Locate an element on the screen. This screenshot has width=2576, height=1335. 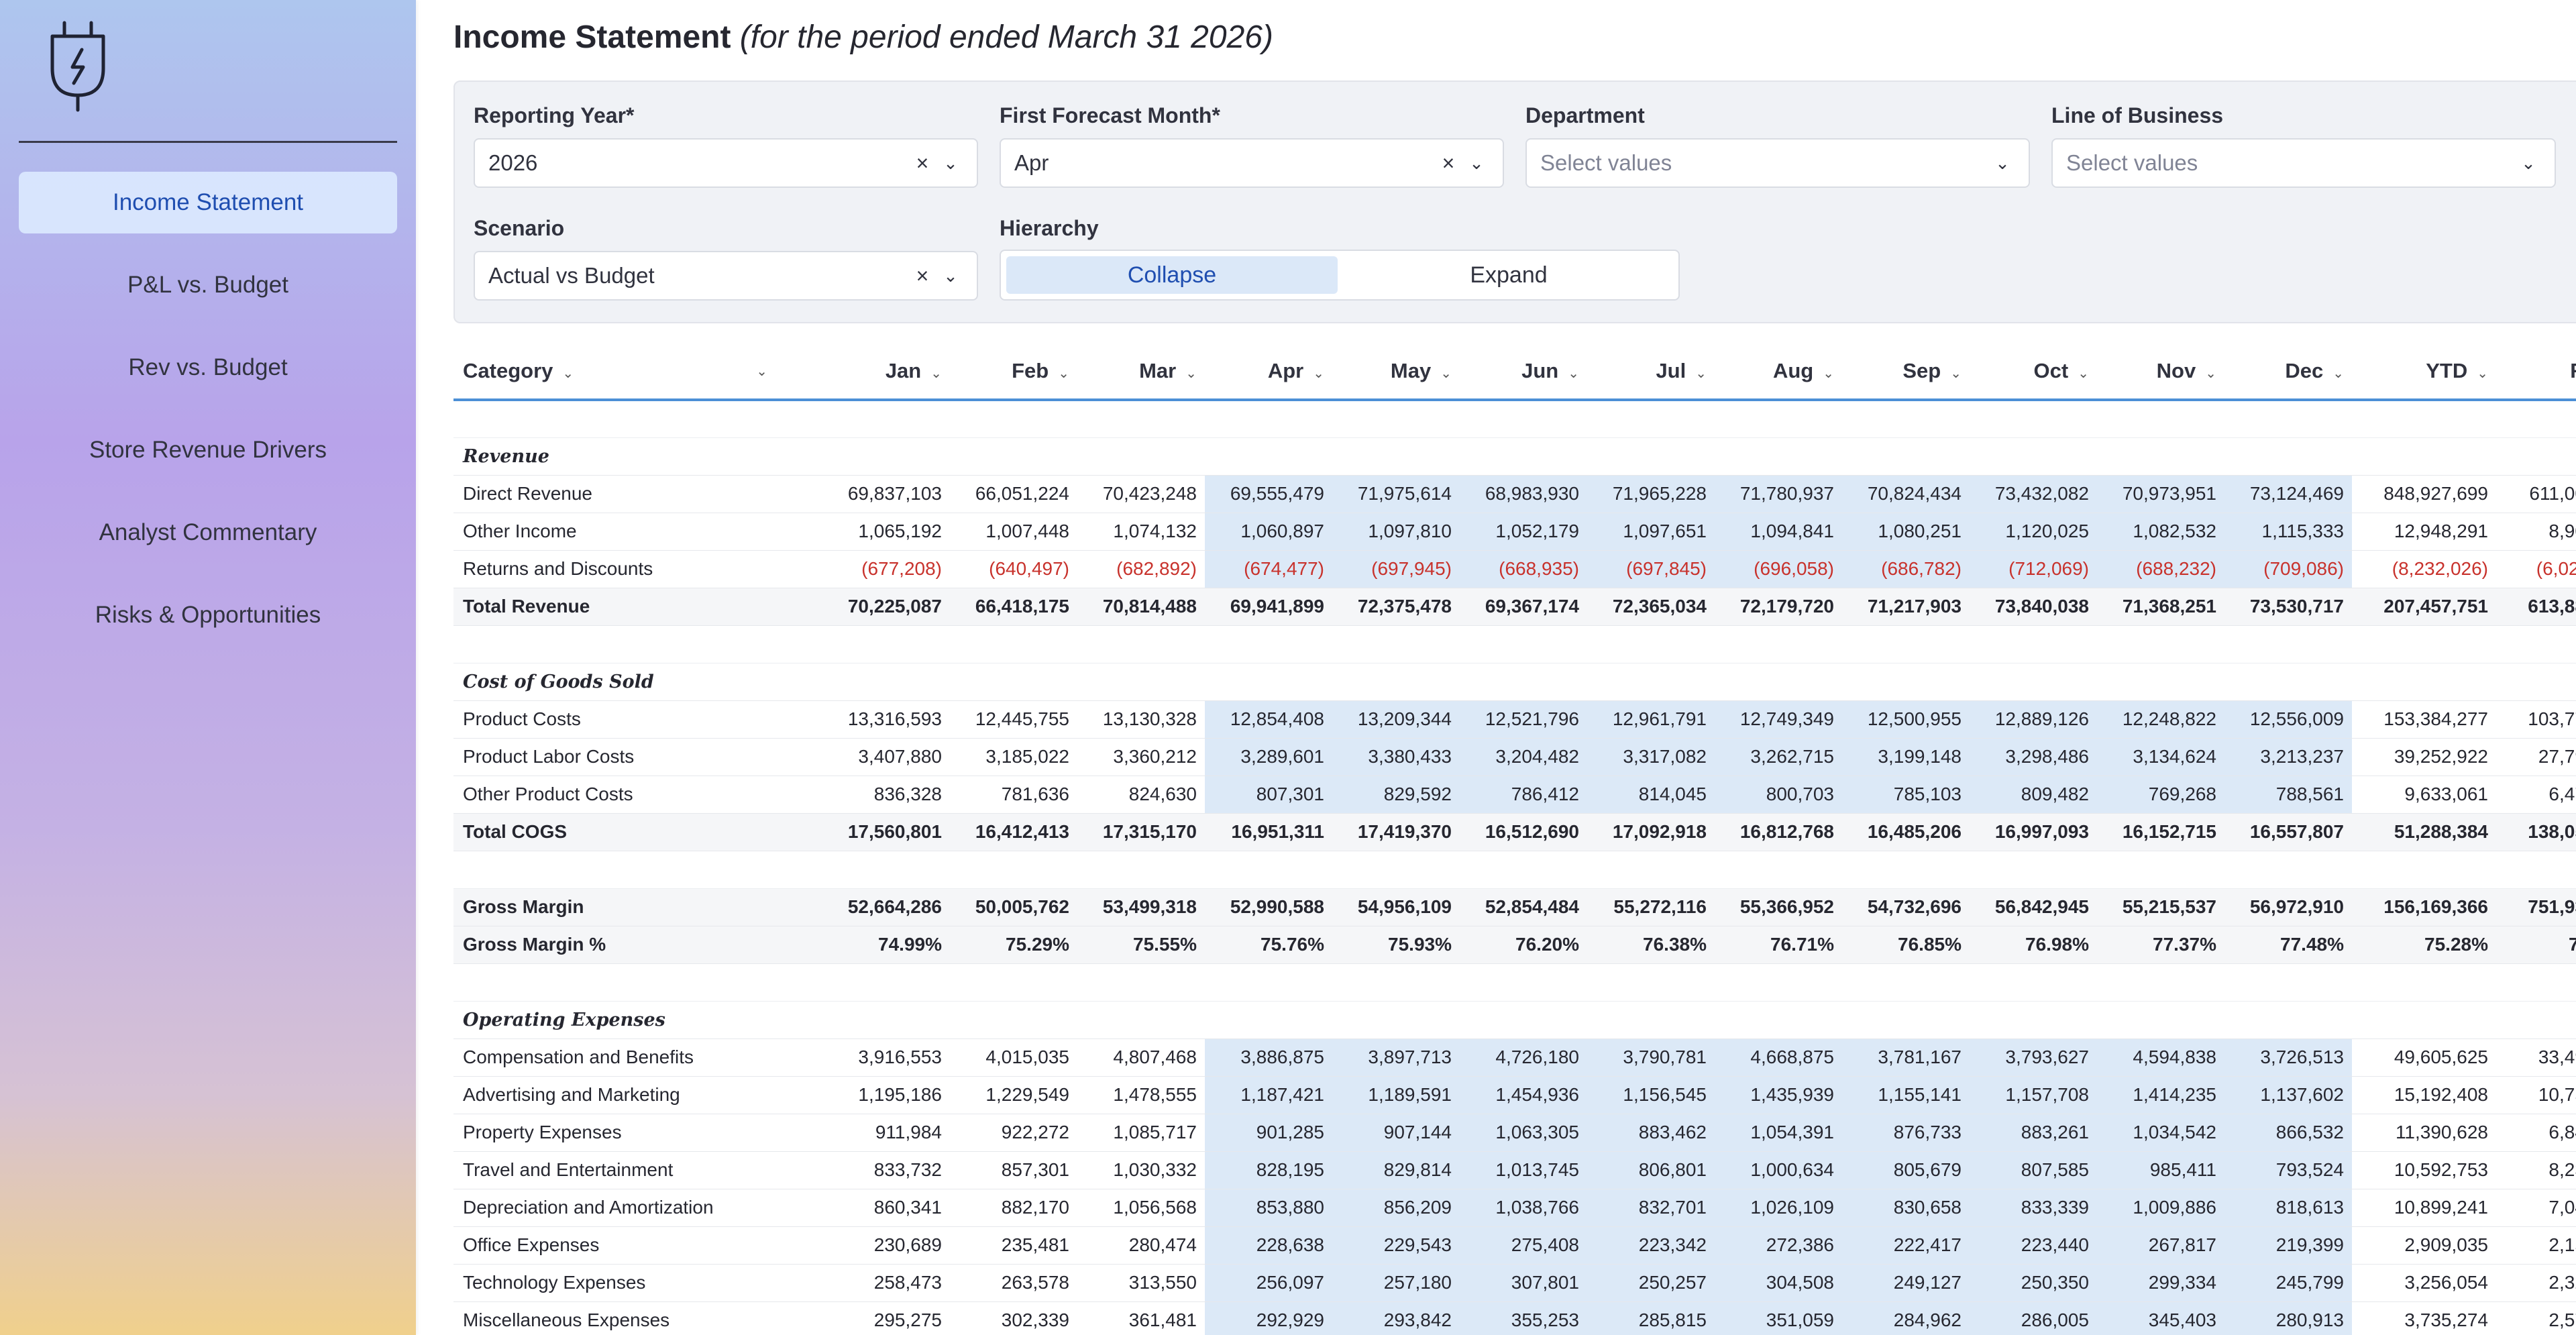
table-cell: 3,793,627 is located at coordinates (2033, 1057).